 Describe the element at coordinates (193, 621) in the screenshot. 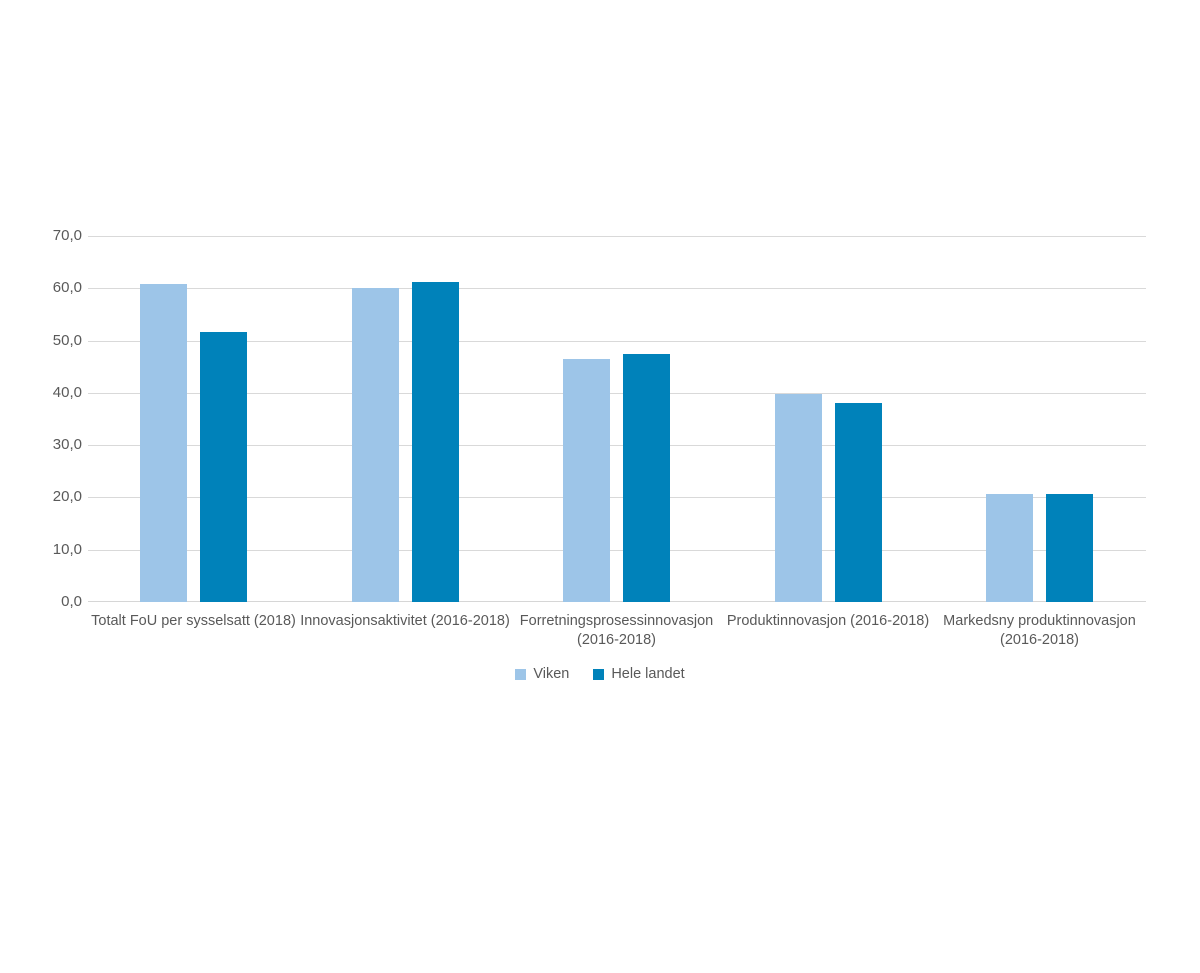

I see `category-label: Totalt FoU per sysselsatt (2018)` at that location.